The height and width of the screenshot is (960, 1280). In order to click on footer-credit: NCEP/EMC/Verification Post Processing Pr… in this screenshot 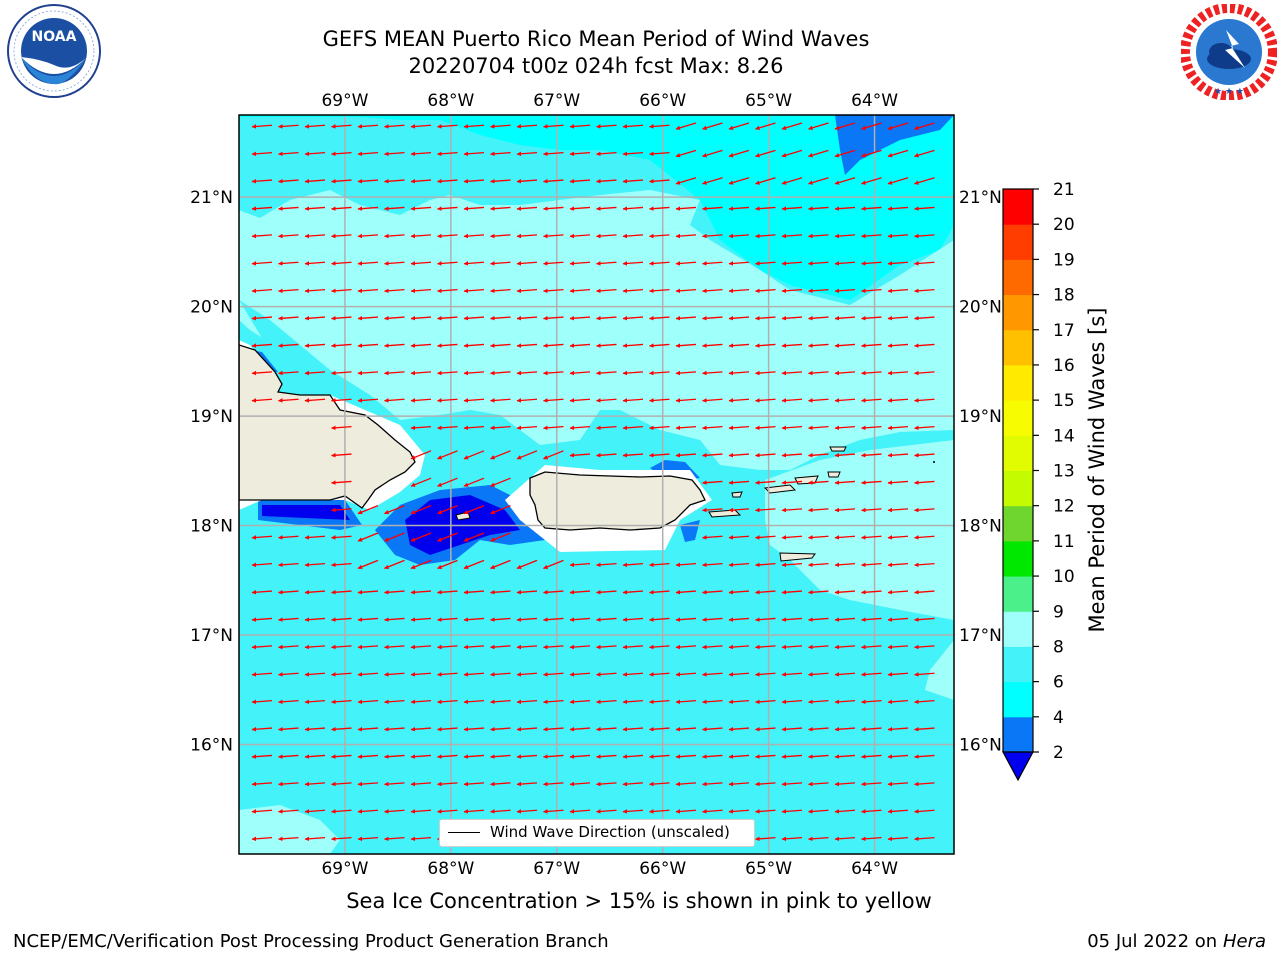, I will do `click(311, 941)`.